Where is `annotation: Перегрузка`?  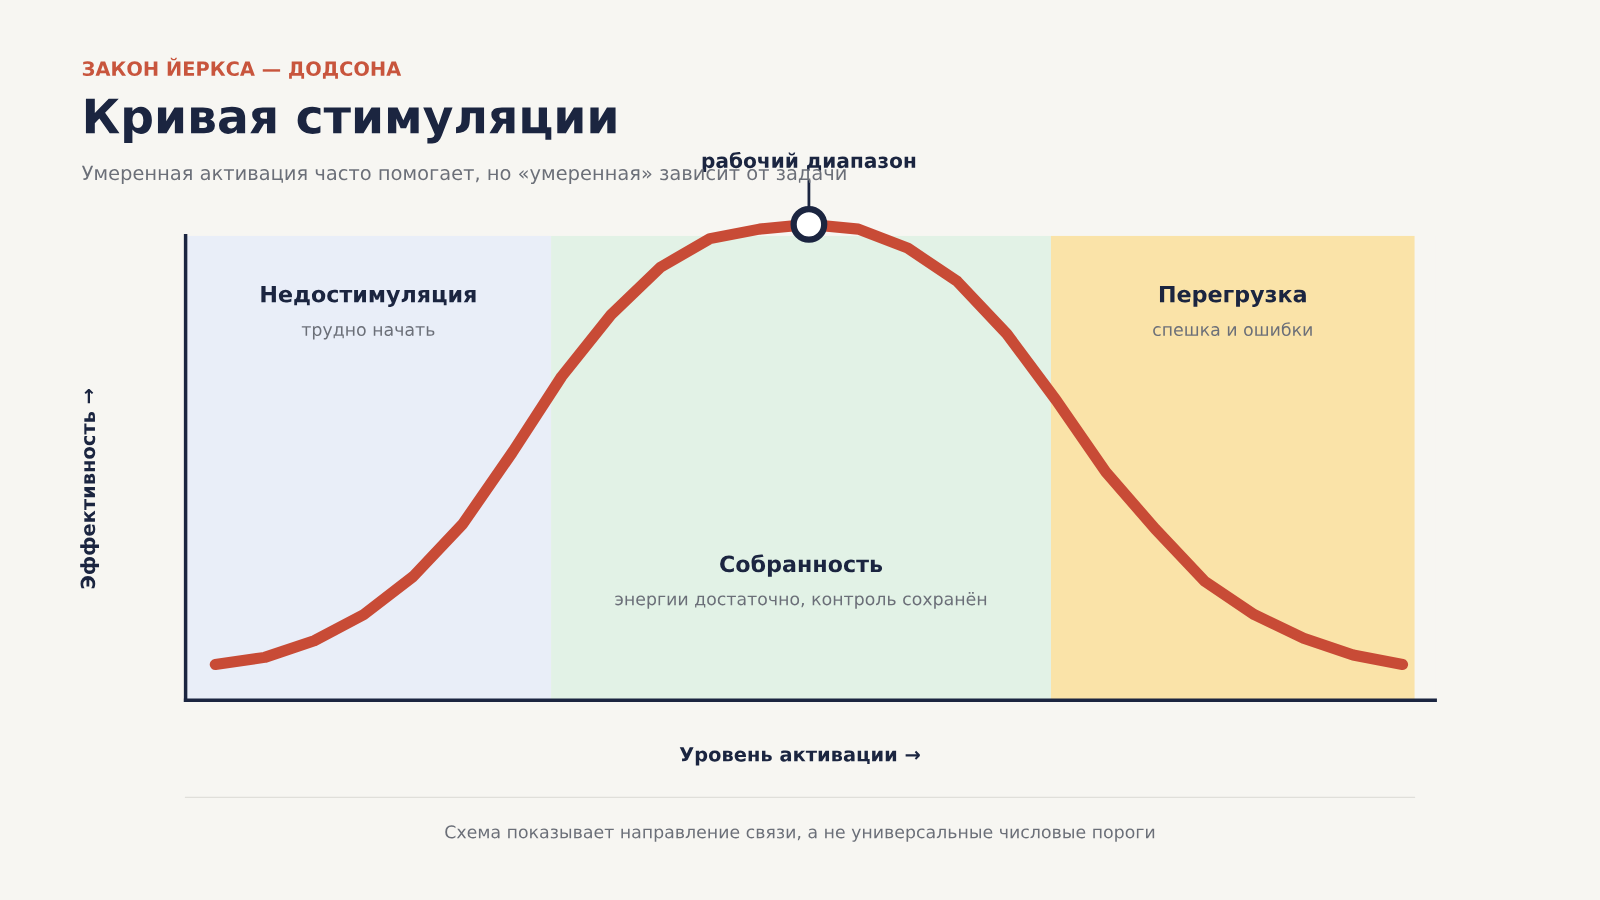
annotation: Перегрузка is located at coordinates (1232, 296).